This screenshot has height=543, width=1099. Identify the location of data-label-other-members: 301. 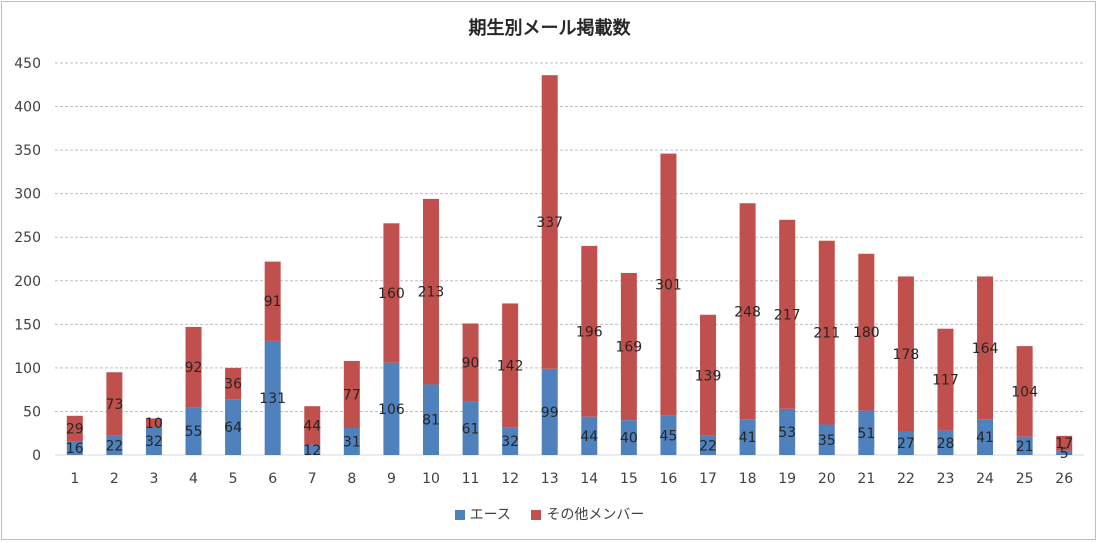
(668, 286).